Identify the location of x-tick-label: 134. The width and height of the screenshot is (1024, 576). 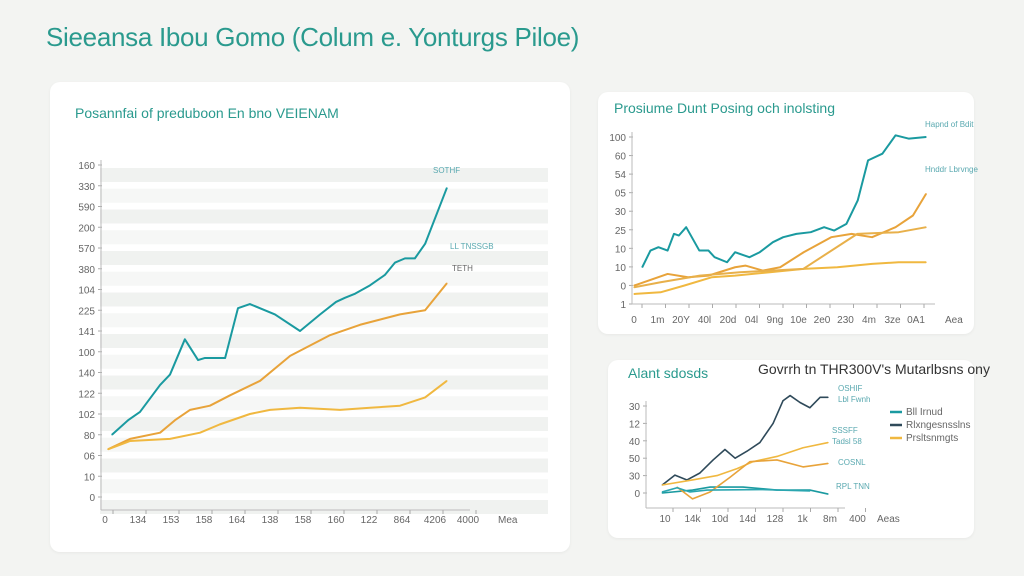
(138, 520).